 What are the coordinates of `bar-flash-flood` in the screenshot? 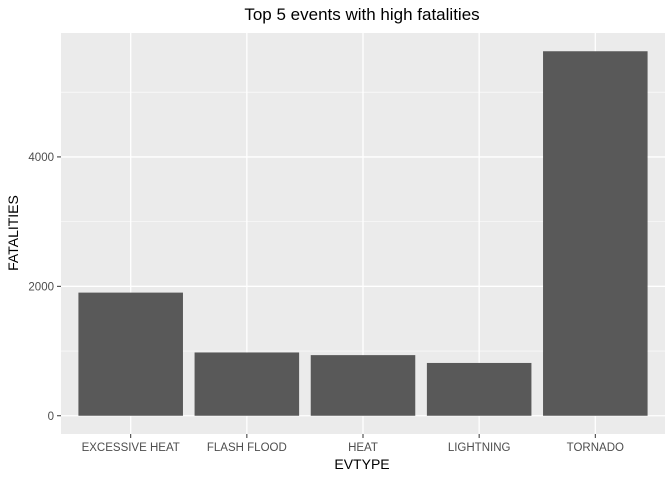 It's located at (247, 384).